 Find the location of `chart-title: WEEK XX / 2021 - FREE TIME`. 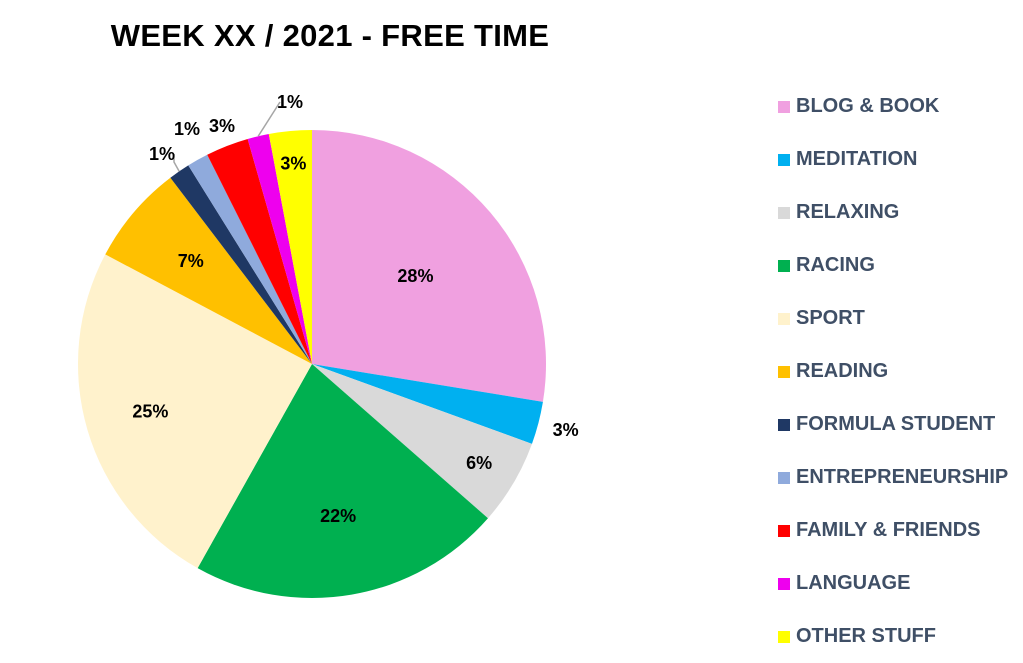

chart-title: WEEK XX / 2021 - FREE TIME is located at coordinates (330, 35).